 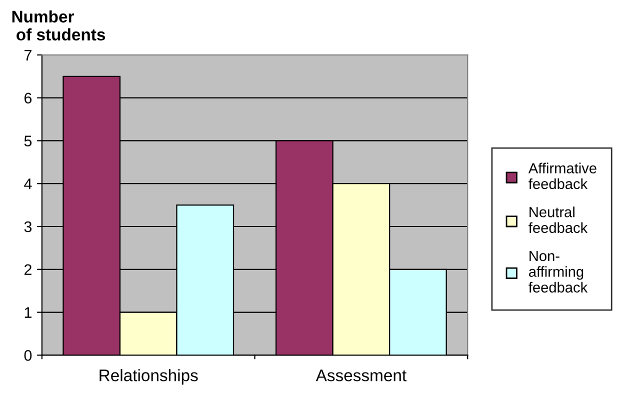 What do you see at coordinates (558, 219) in the screenshot?
I see `legend-label: Neutral feedback` at bounding box center [558, 219].